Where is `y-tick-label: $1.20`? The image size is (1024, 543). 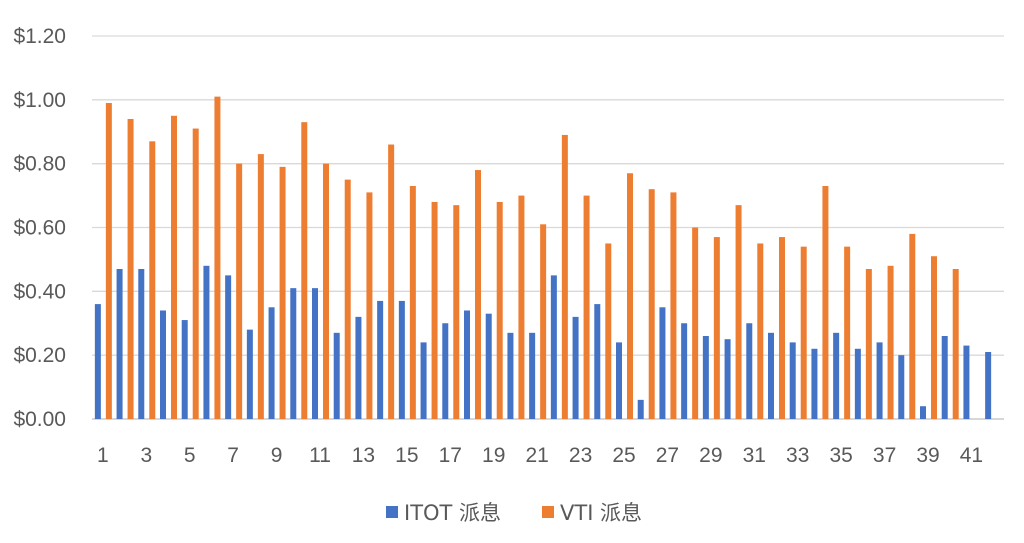
y-tick-label: $1.20 is located at coordinates (39, 36).